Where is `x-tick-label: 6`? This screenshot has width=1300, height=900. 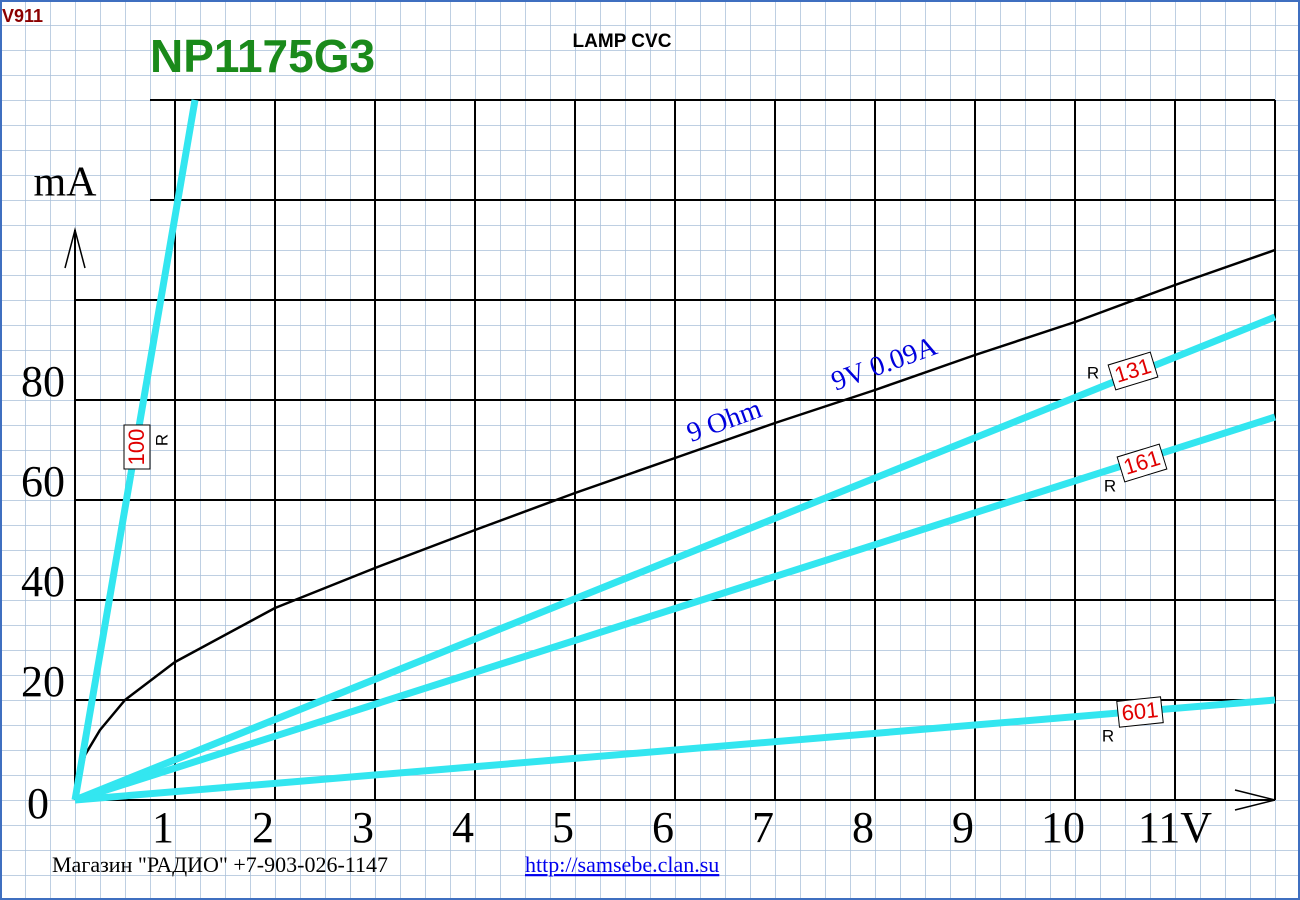 x-tick-label: 6 is located at coordinates (663, 827).